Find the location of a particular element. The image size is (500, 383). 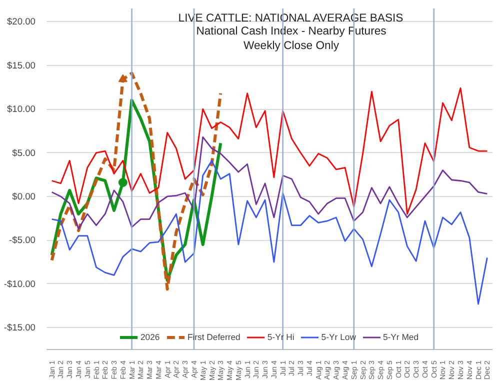

y-tick-label: -$15.00 is located at coordinates (20, 327).